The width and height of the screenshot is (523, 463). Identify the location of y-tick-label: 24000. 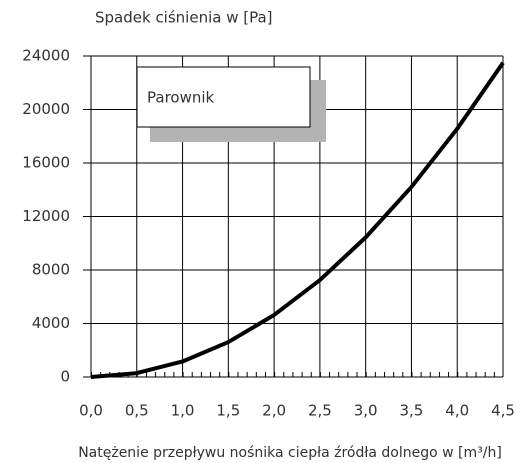
(46, 56).